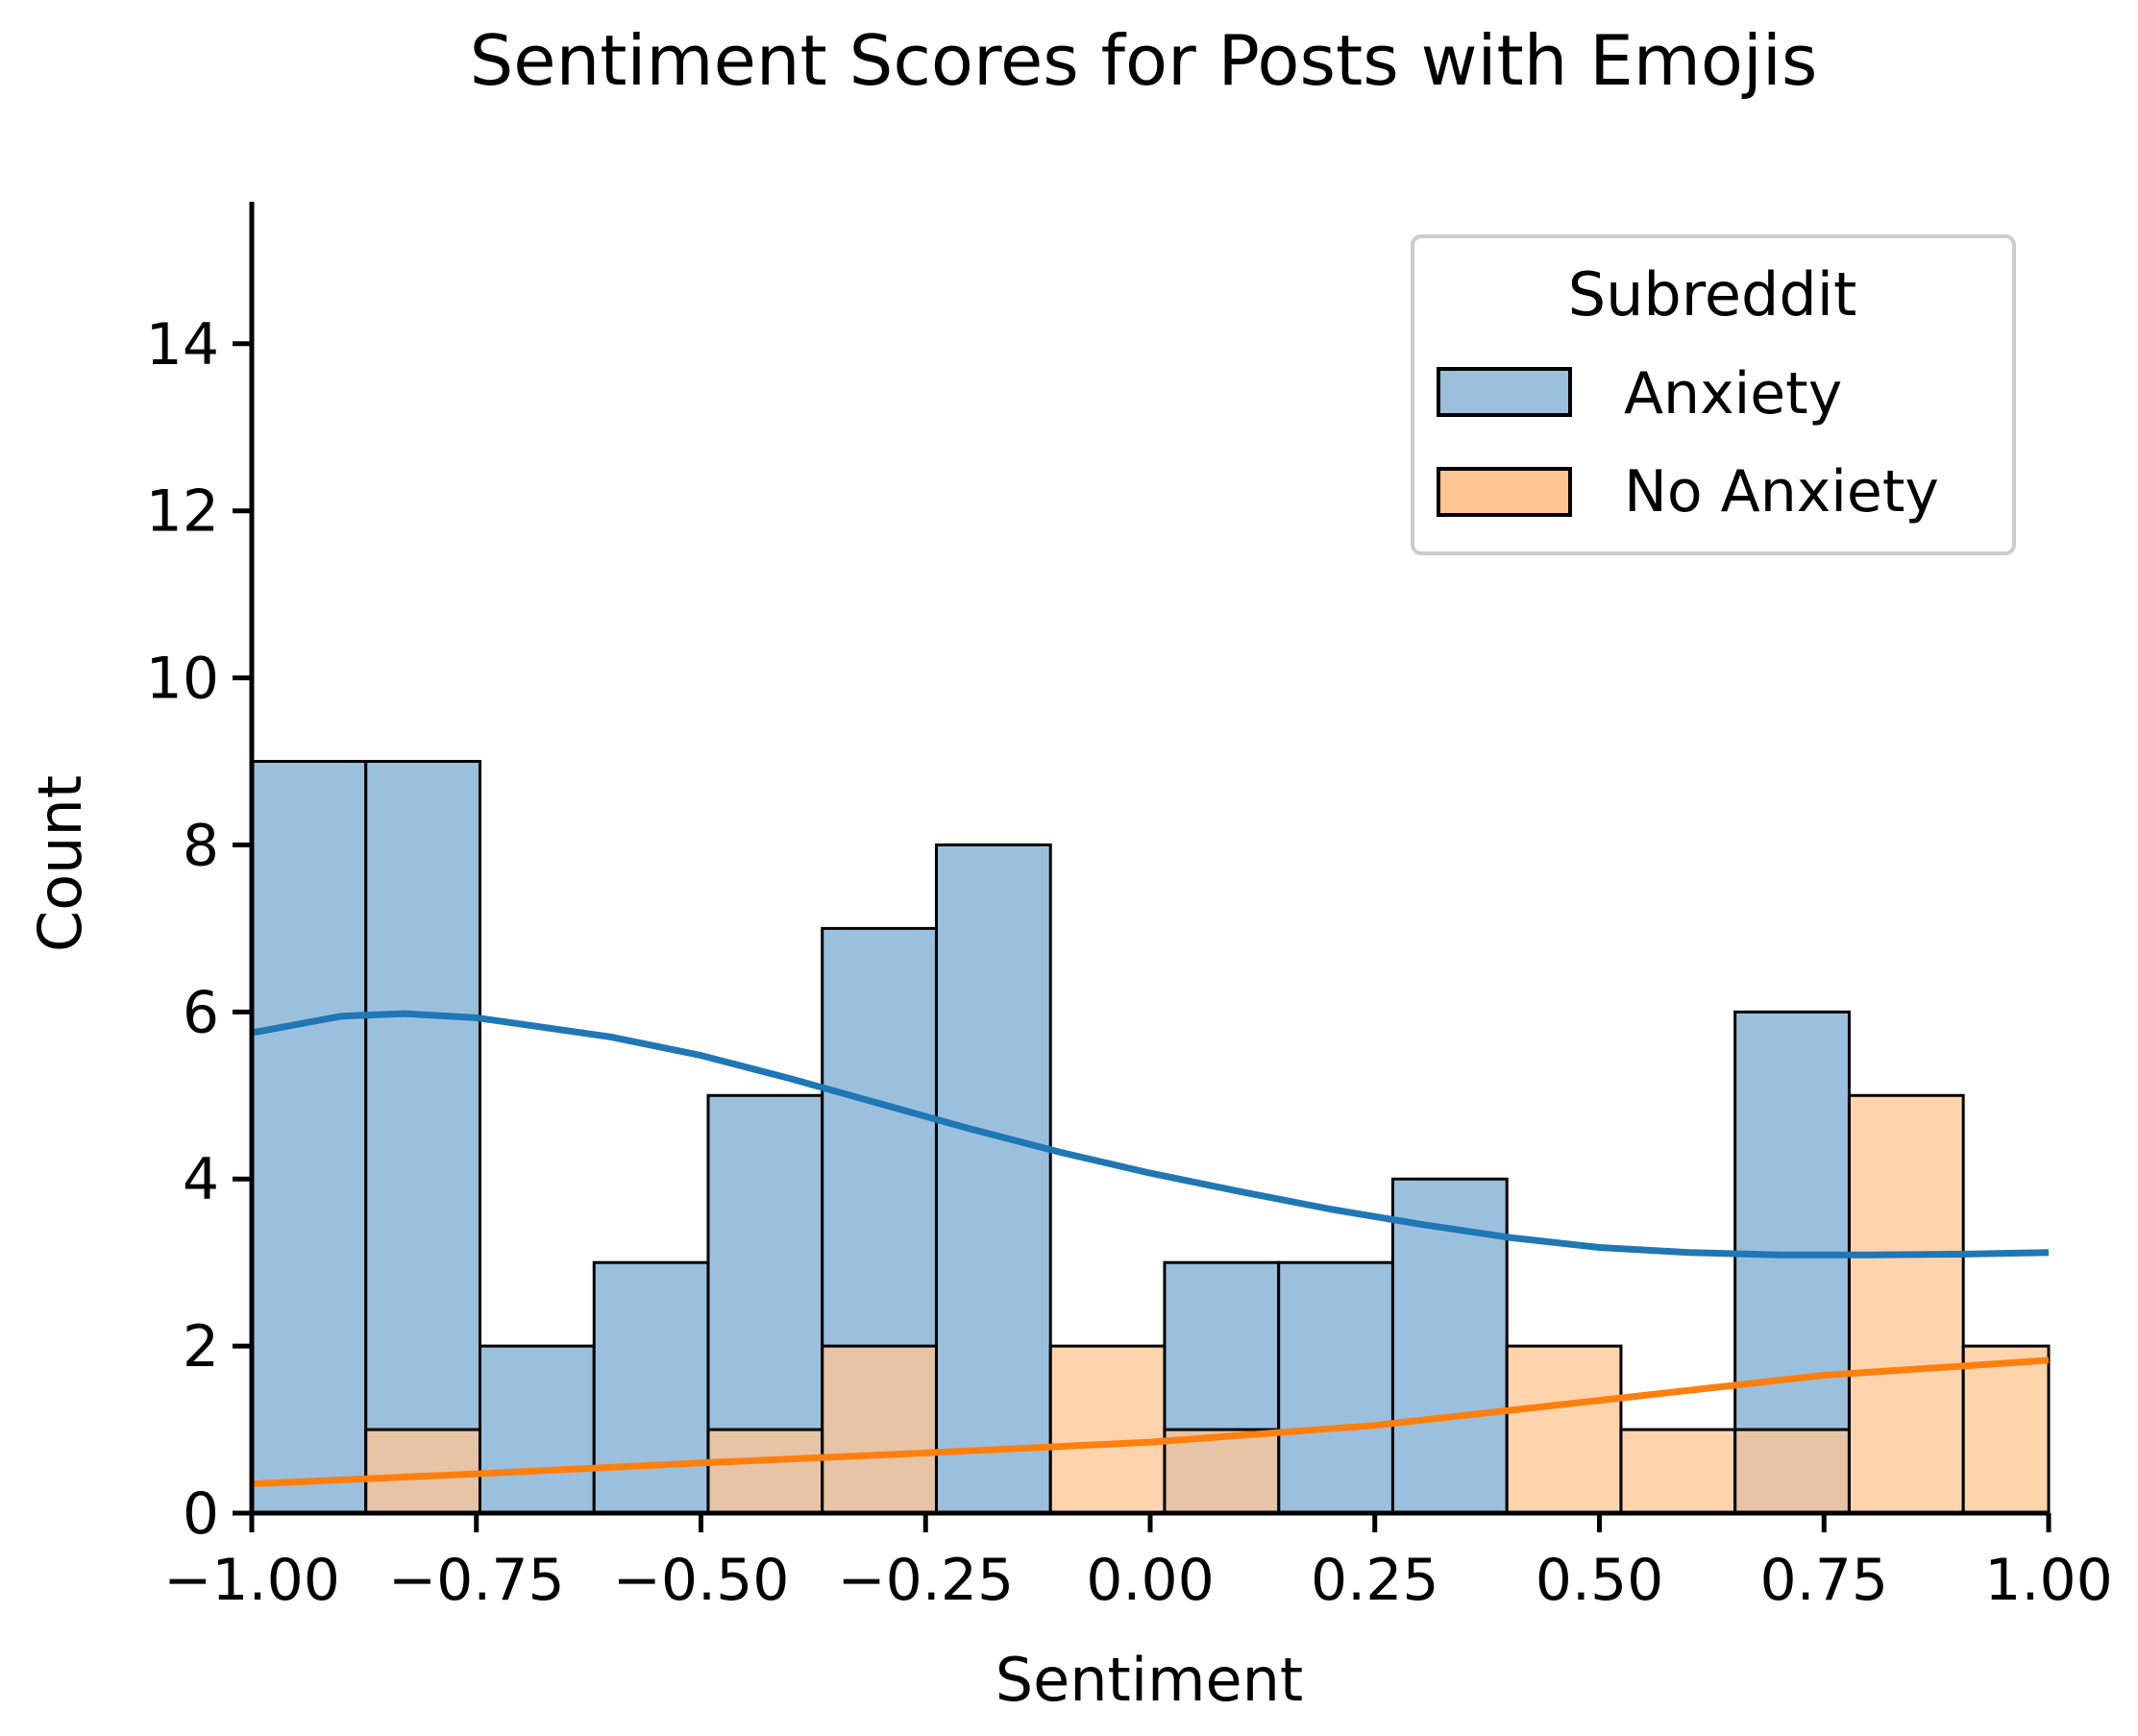 This screenshot has width=2138, height=1736. Describe the element at coordinates (1144, 60) in the screenshot. I see `chart-title: Sentiment Scores for Posts with Emojis` at that location.